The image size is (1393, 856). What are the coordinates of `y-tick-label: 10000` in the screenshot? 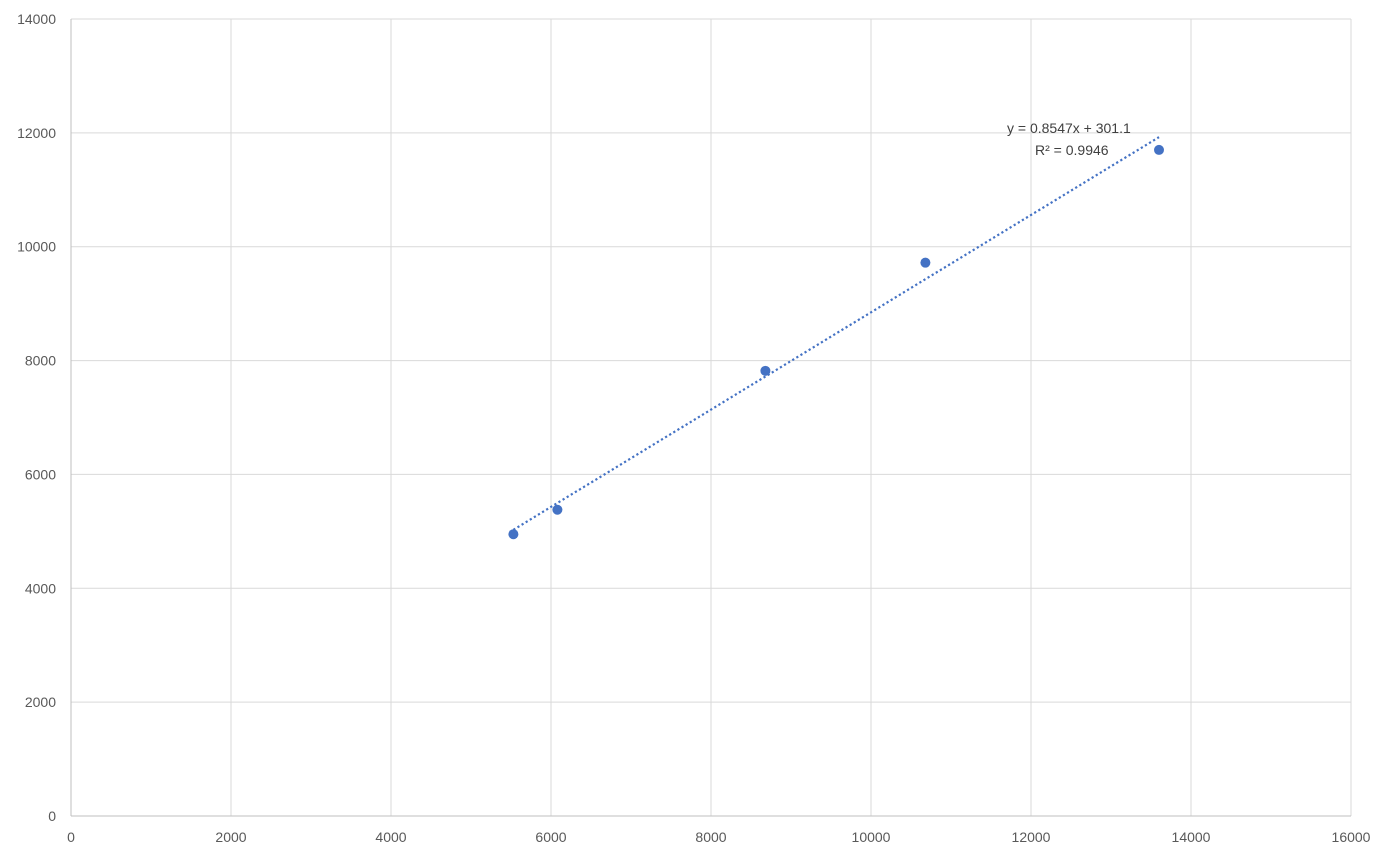 It's located at (36, 247).